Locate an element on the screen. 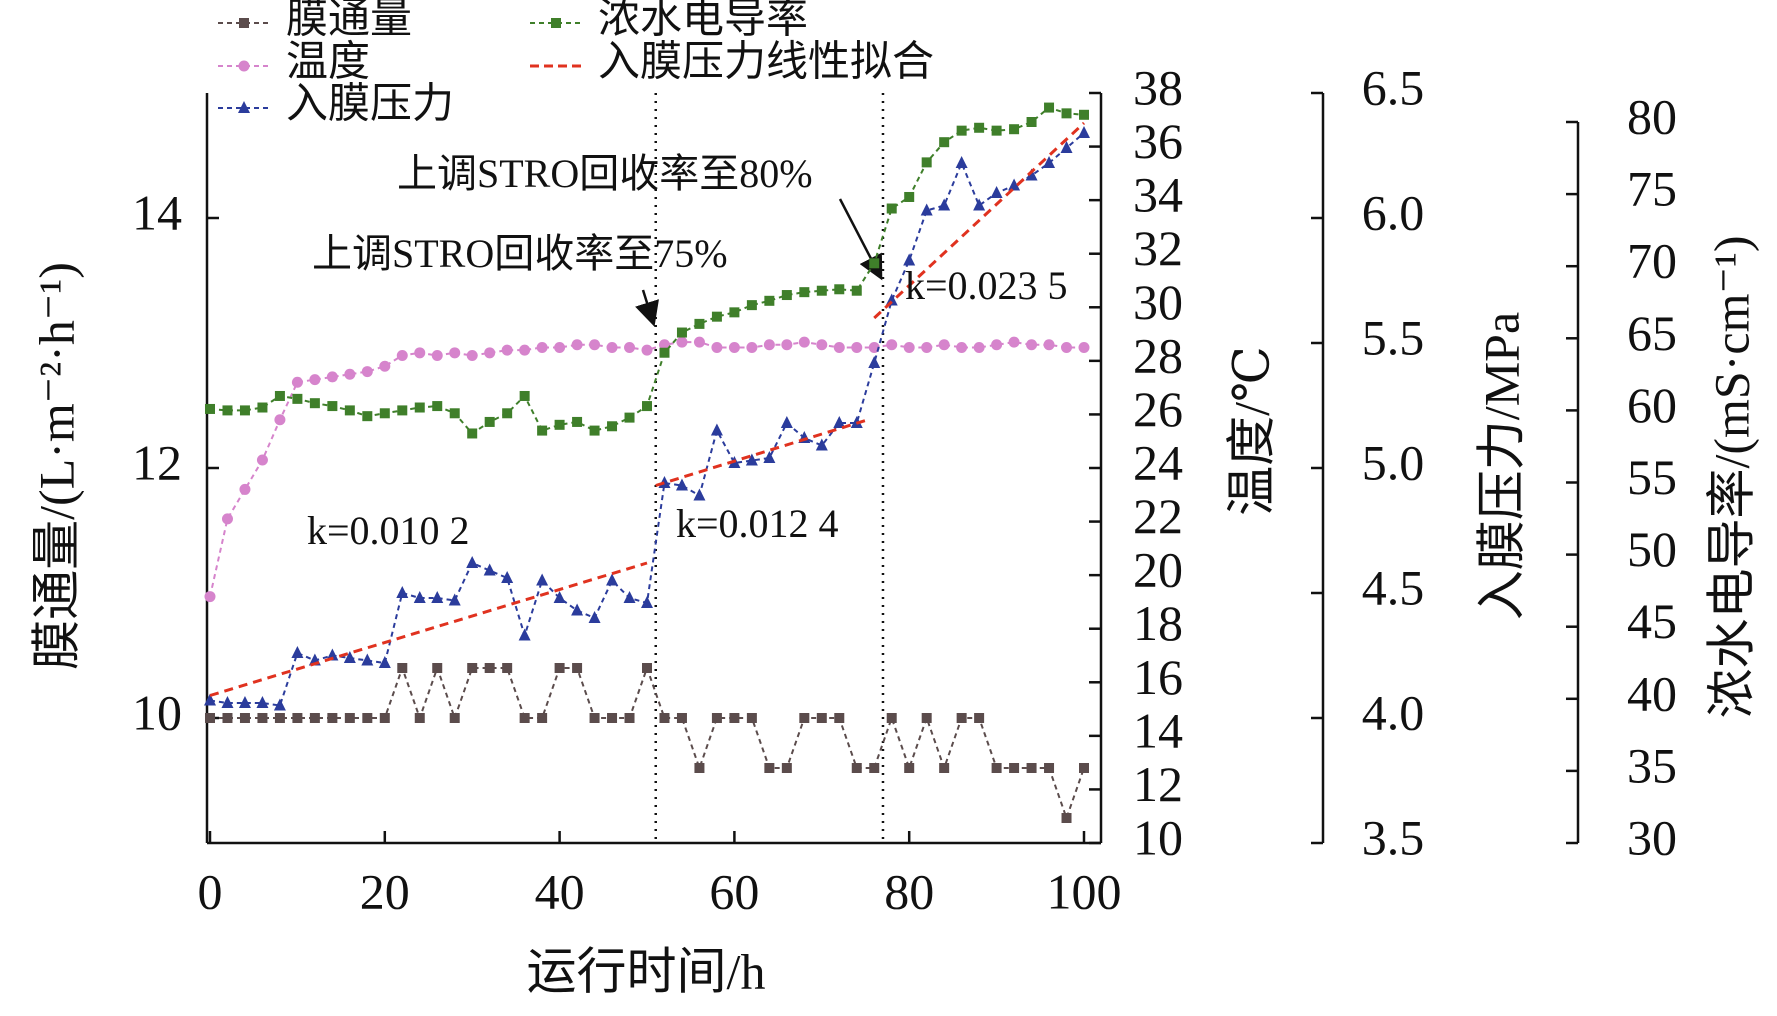  y-tick-label: 80 is located at coordinates (1652, 116).